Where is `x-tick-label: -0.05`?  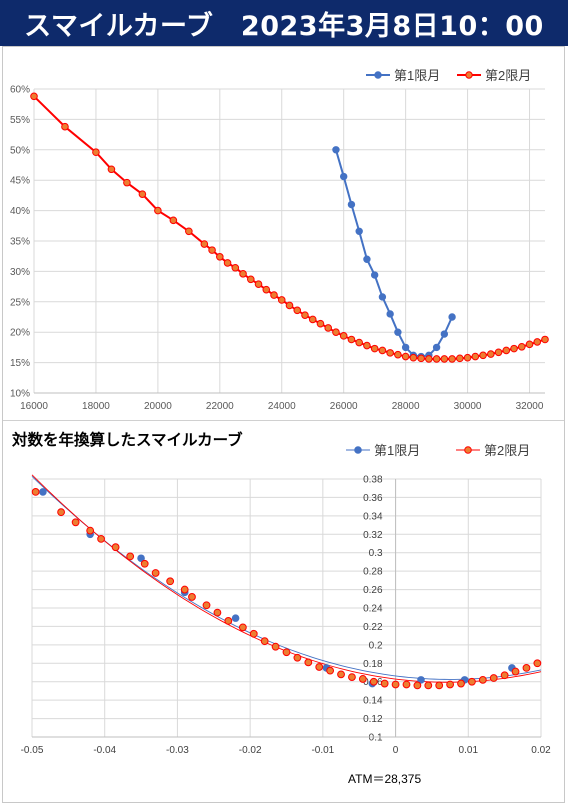 x-tick-label: -0.05 is located at coordinates (32, 750).